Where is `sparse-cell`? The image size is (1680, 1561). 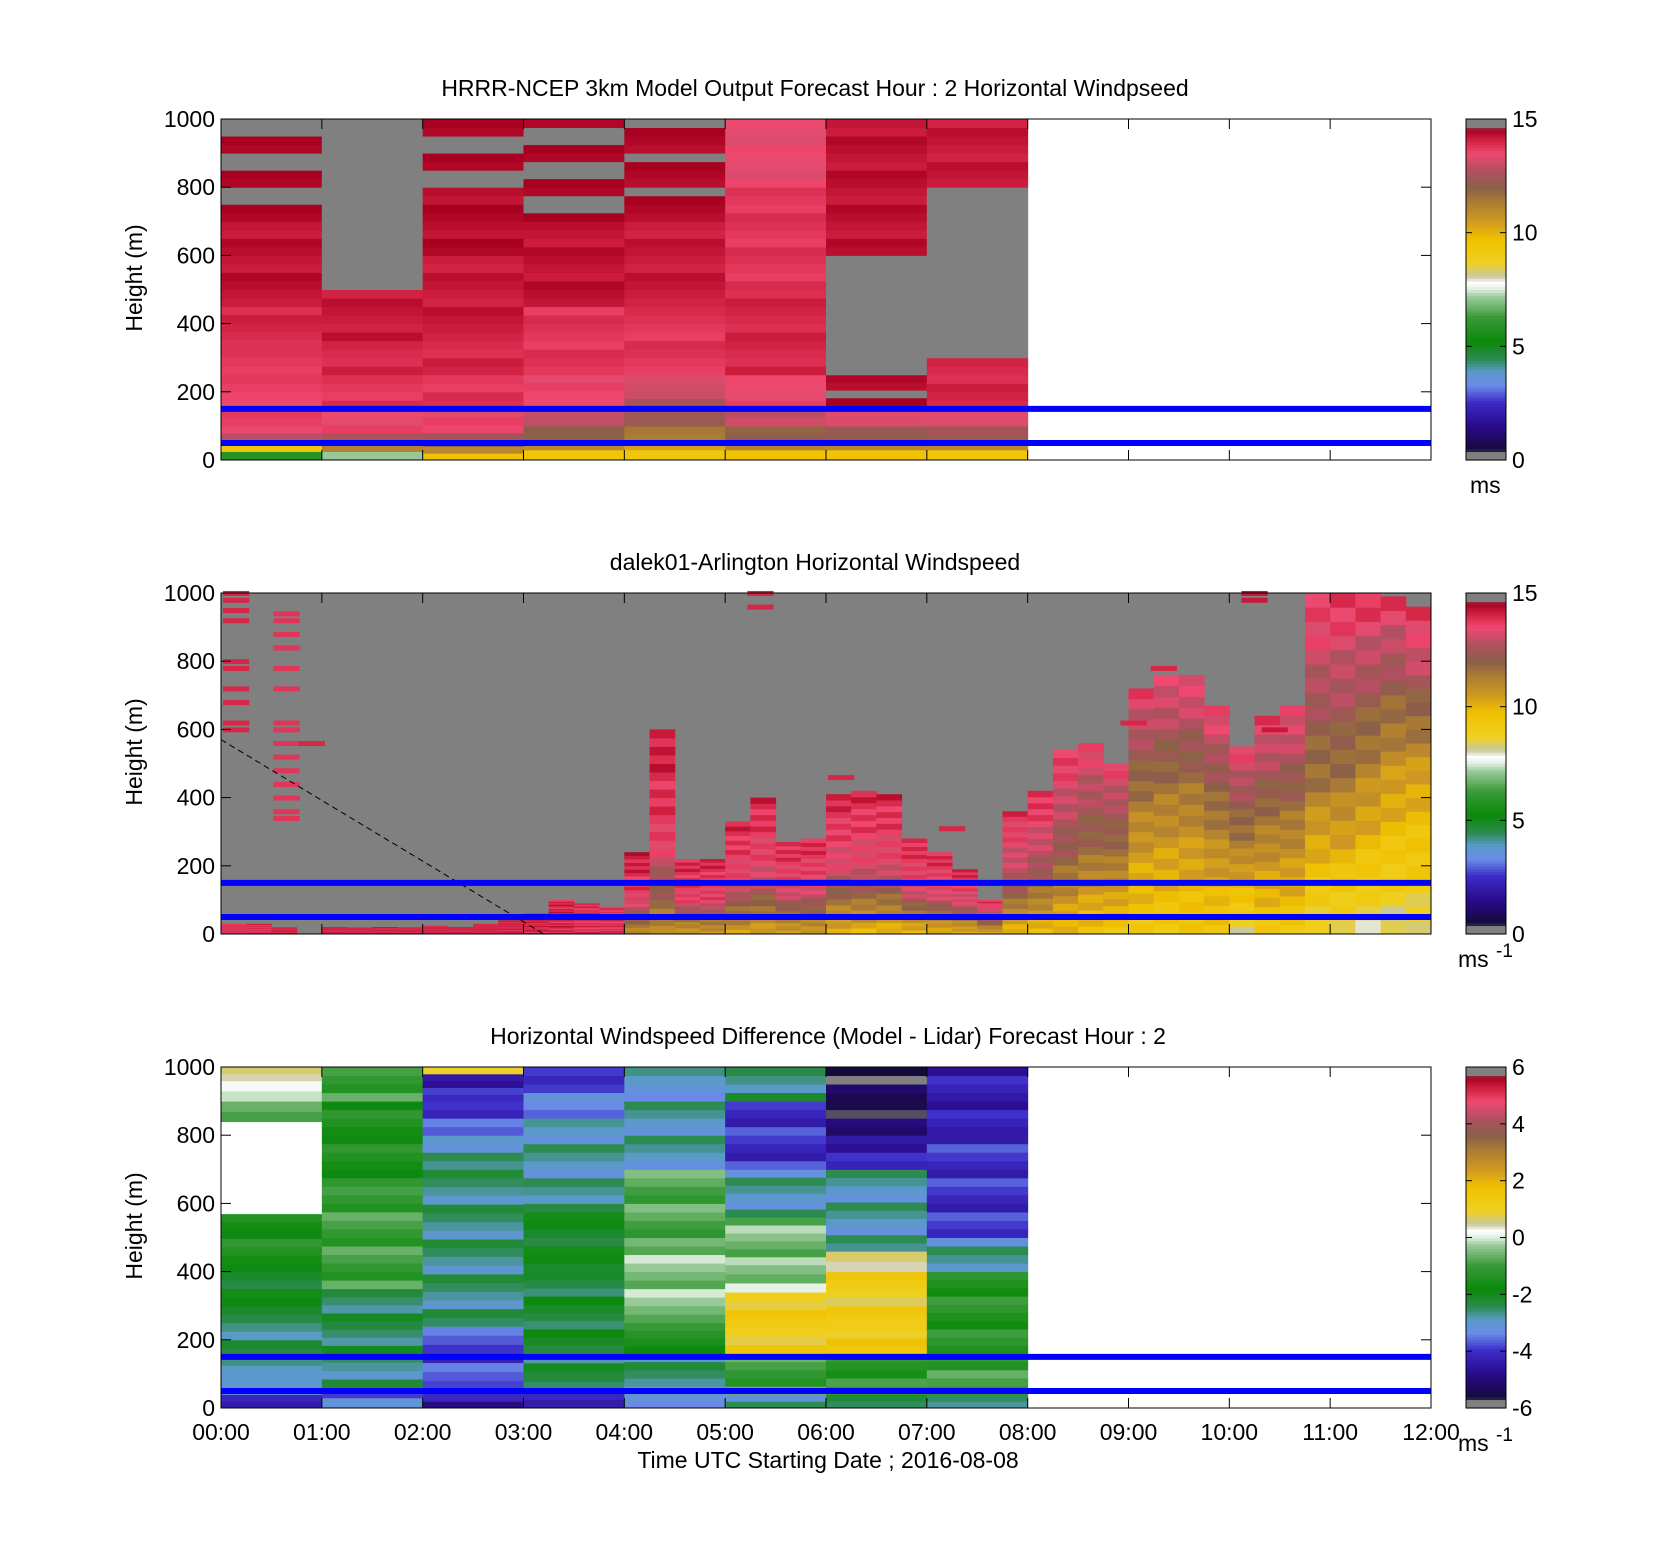 sparse-cell is located at coordinates (286, 819).